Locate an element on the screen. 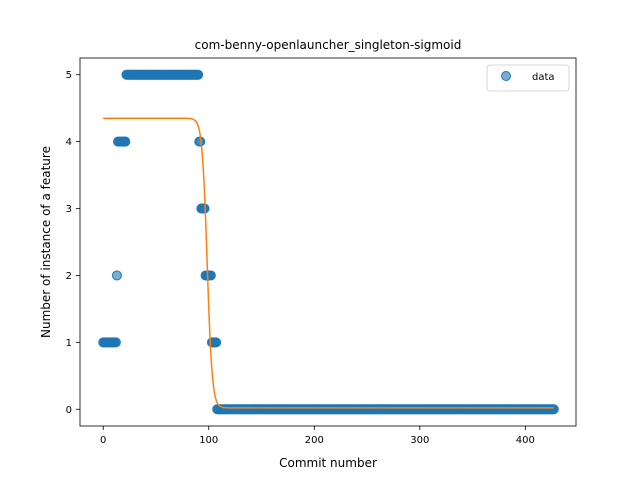 Image resolution: width=640 pixels, height=480 pixels. x-tick-label: 0 is located at coordinates (103, 440).